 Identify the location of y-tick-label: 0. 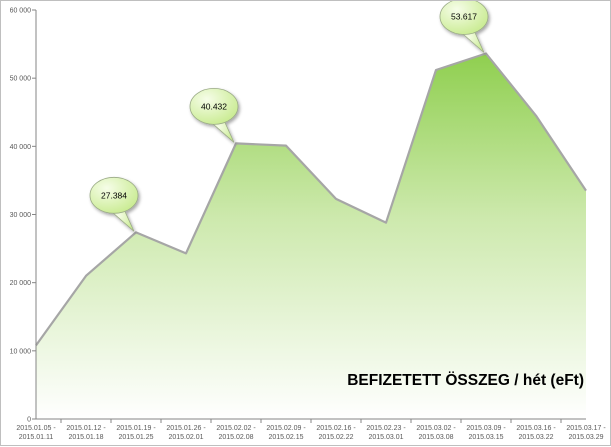
(29, 420).